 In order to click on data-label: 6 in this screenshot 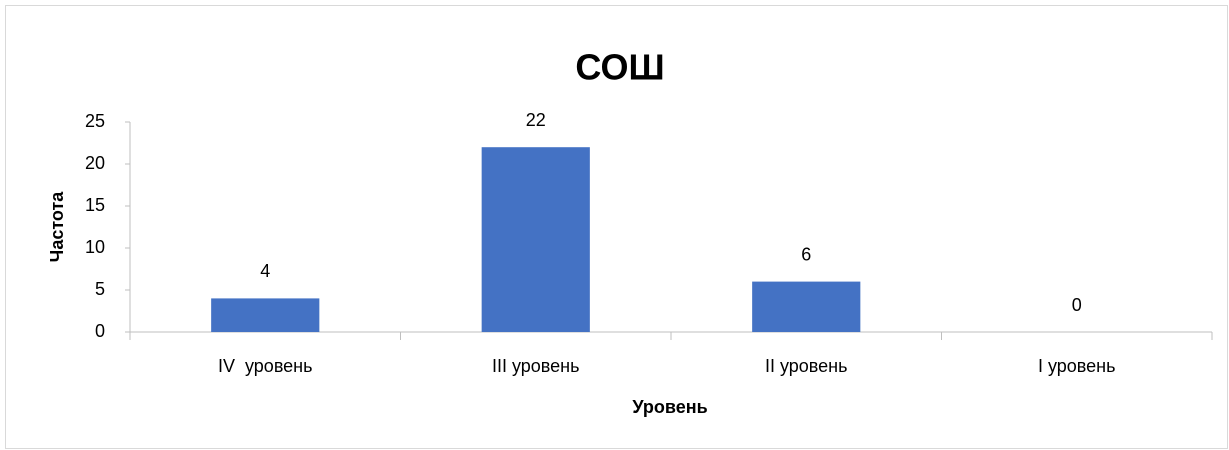, I will do `click(806, 254)`.